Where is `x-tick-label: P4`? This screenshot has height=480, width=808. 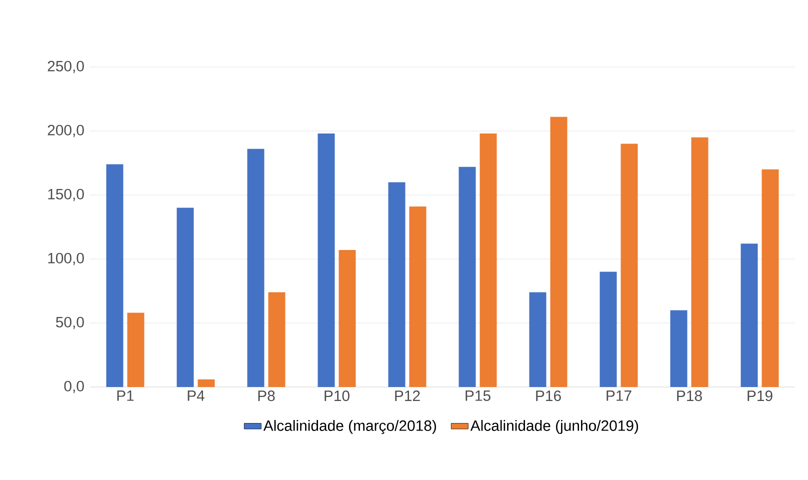
x-tick-label: P4 is located at coordinates (196, 395).